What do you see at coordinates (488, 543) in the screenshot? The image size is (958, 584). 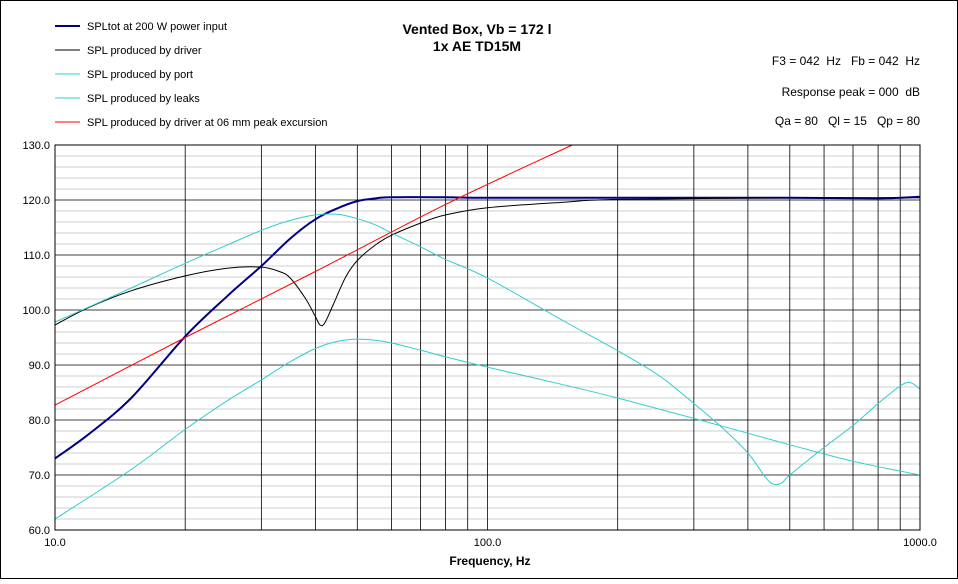 I see `x-tick-label: 100.0` at bounding box center [488, 543].